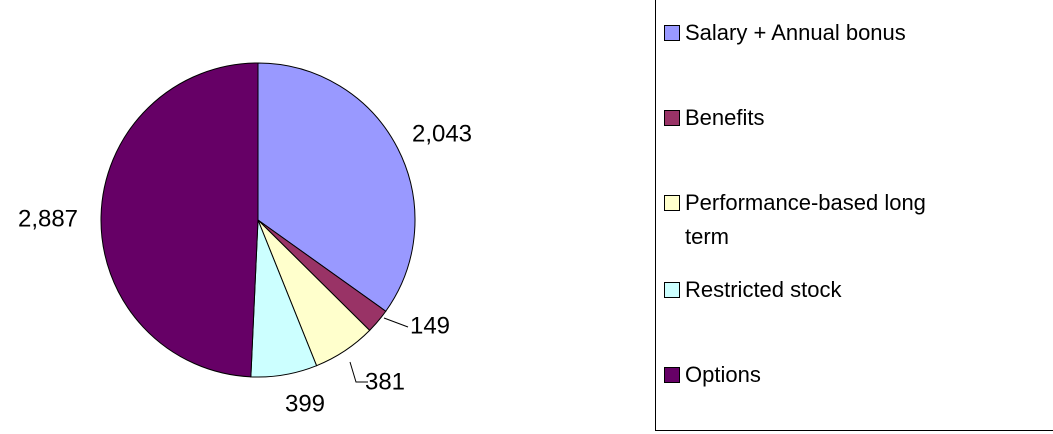 This screenshot has width=1053, height=434. I want to click on legend-label: Benefits, so click(725, 117).